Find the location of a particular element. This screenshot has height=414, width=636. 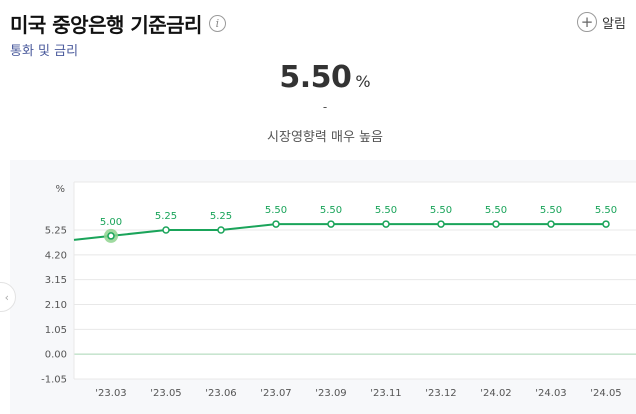

current-value: 5.50% is located at coordinates (318, 77).